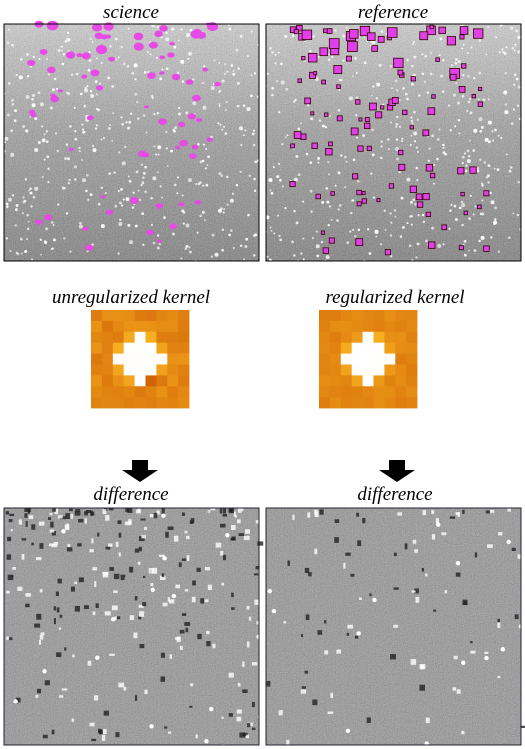 This screenshot has width=525, height=749. Describe the element at coordinates (140, 471) in the screenshot. I see `arrow` at that location.